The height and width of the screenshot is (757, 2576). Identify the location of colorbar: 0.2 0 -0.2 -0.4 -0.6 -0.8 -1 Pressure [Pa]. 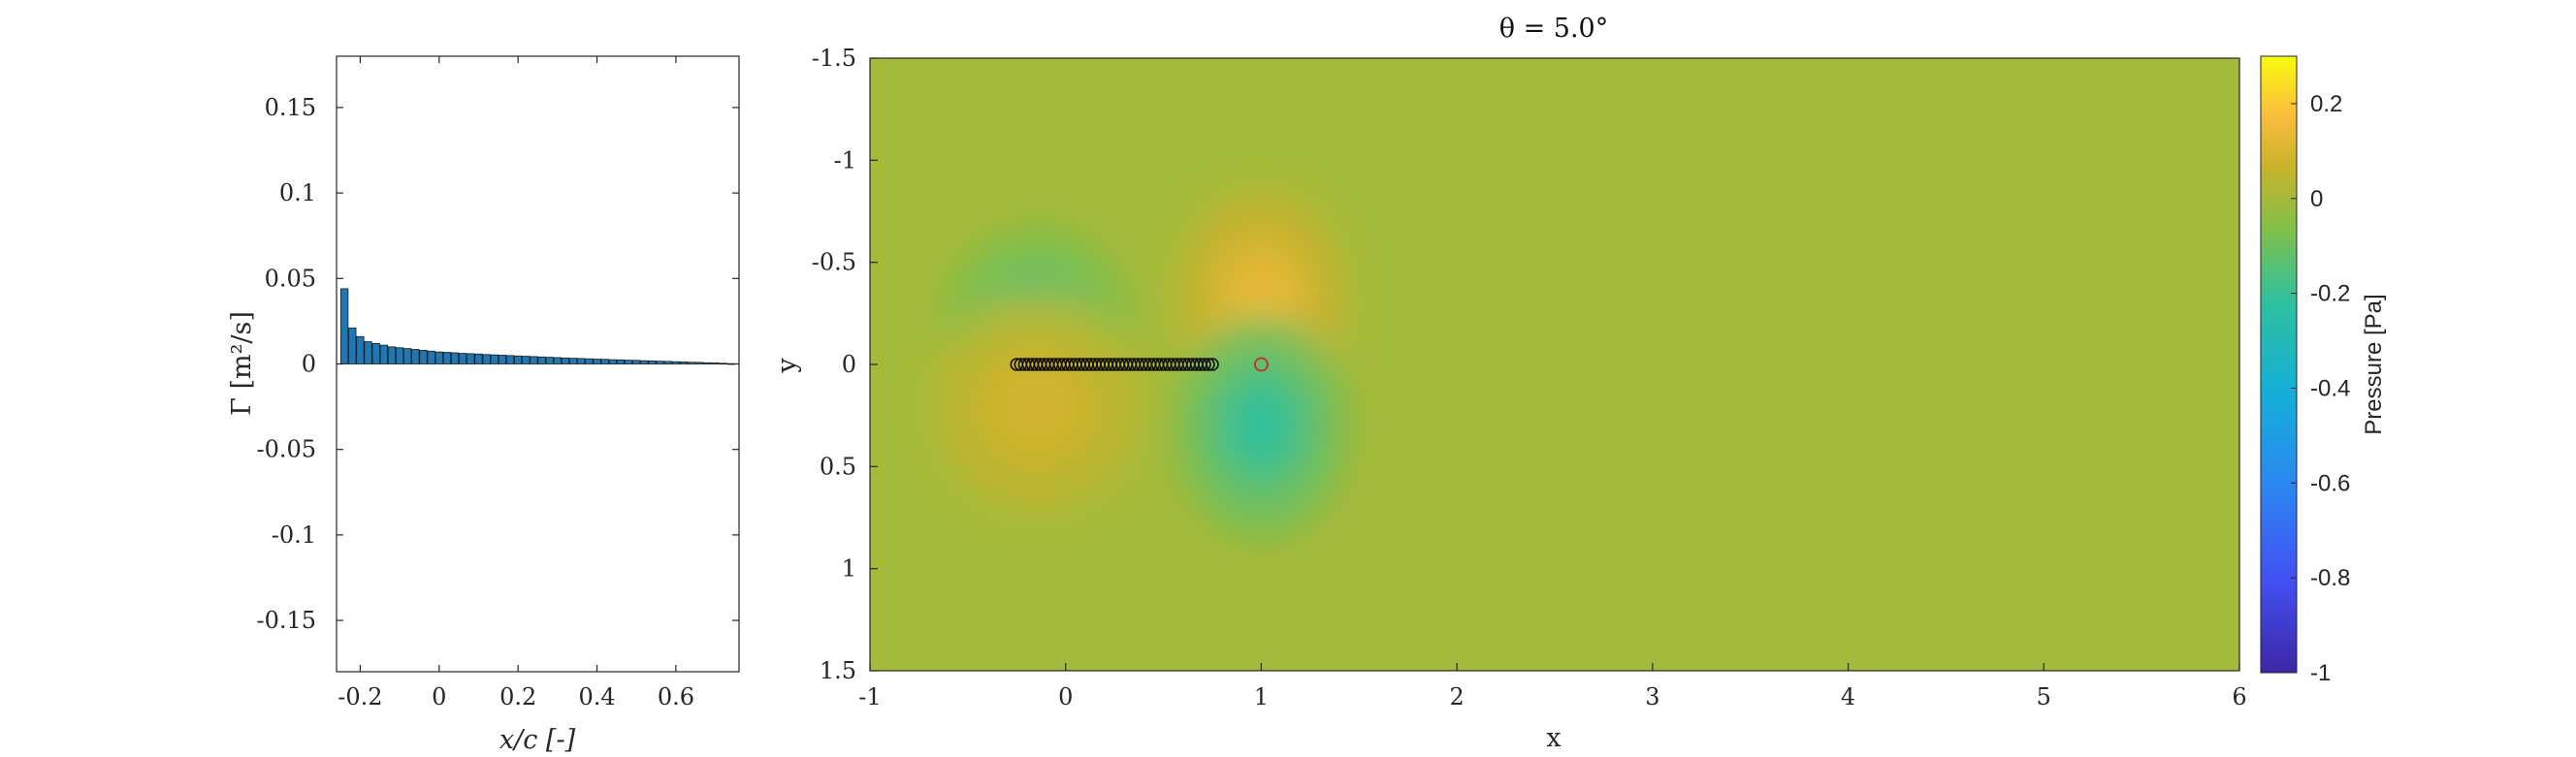
(2323, 370).